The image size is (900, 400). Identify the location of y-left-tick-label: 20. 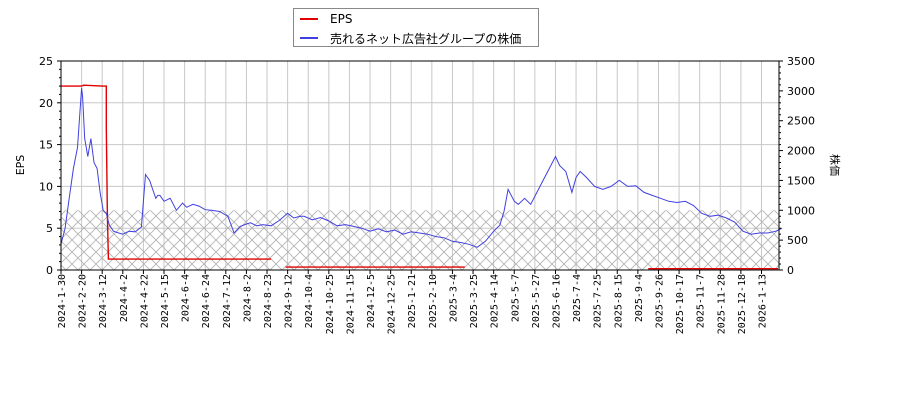
(46, 103).